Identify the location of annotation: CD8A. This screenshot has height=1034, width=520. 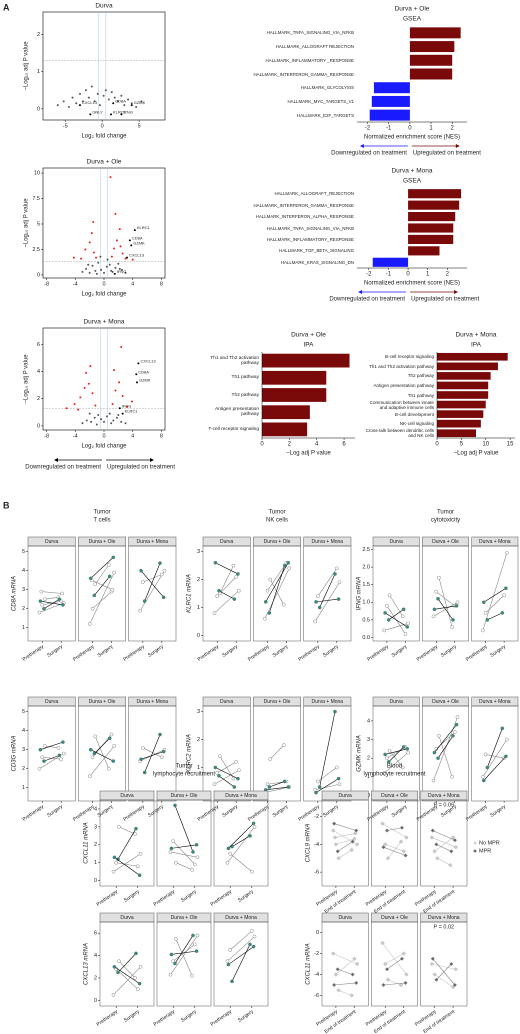
(143, 371).